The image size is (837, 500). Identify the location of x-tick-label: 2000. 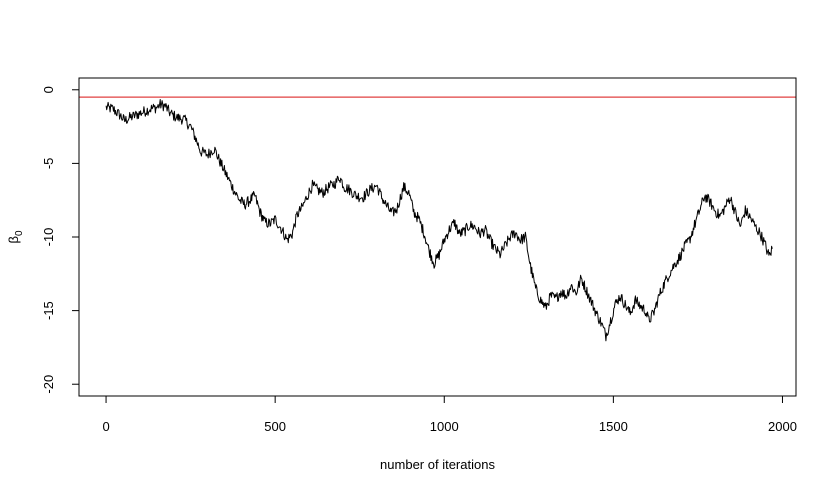
(782, 426).